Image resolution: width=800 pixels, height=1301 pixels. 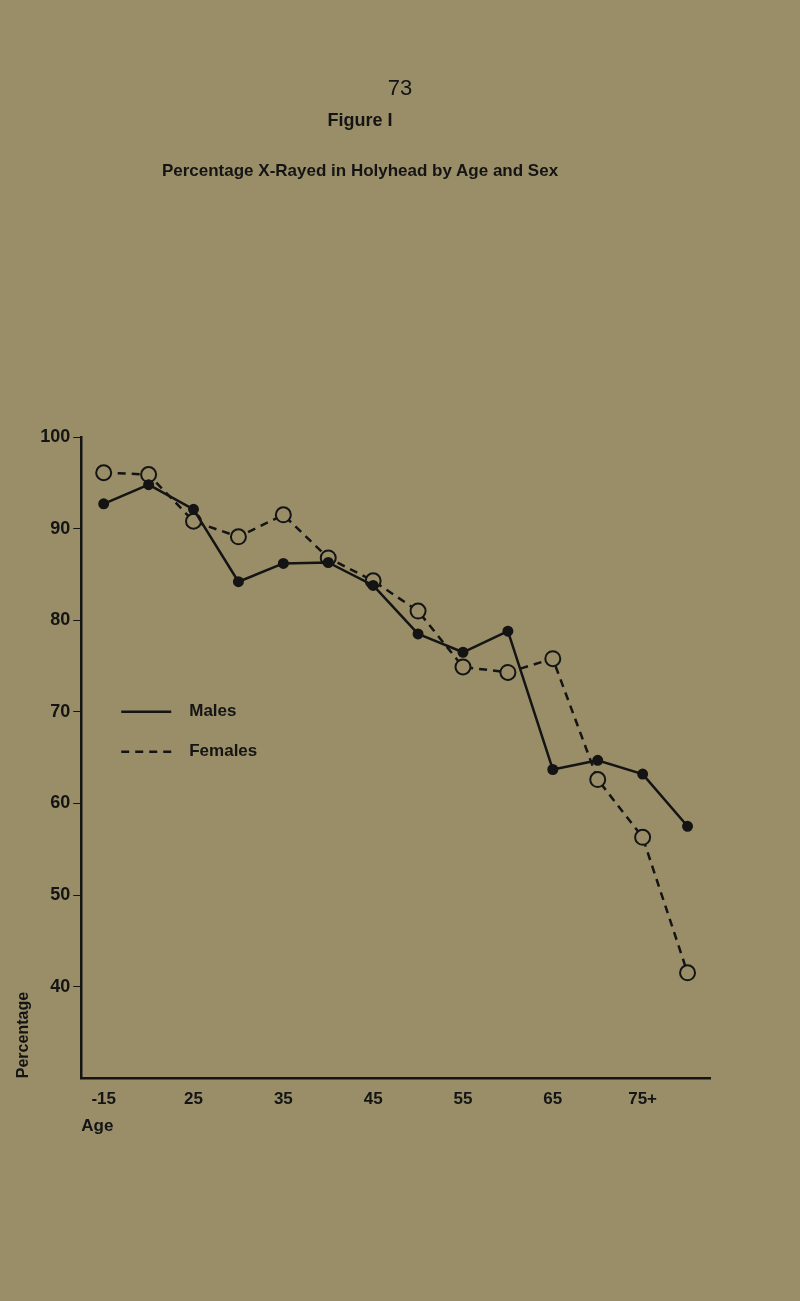 What do you see at coordinates (400, 87) in the screenshot?
I see `text: 73` at bounding box center [400, 87].